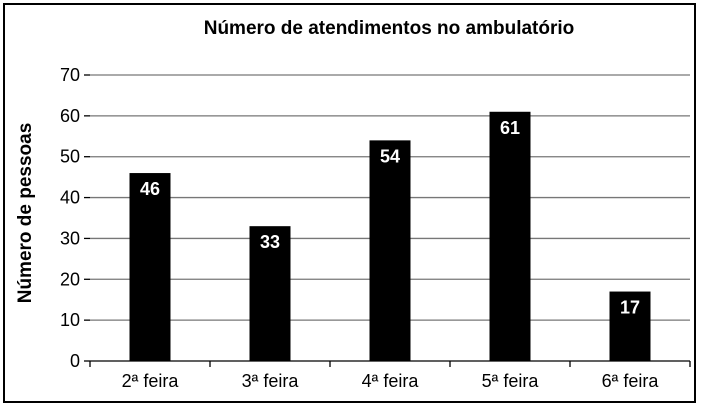 This screenshot has width=701, height=408. I want to click on data-label: 54, so click(390, 156).